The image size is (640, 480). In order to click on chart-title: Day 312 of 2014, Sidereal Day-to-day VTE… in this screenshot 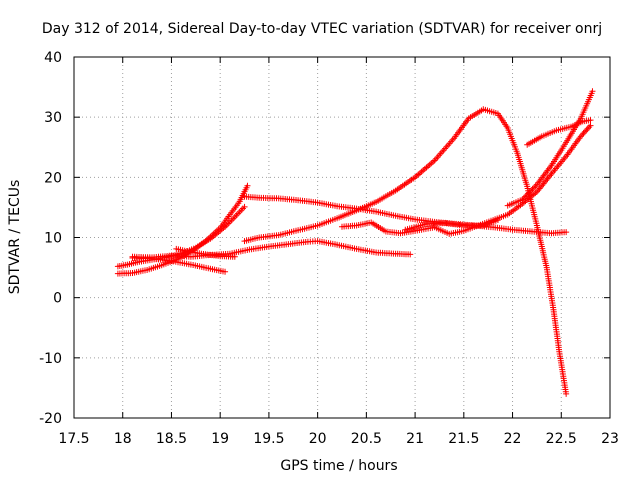, I will do `click(322, 29)`.